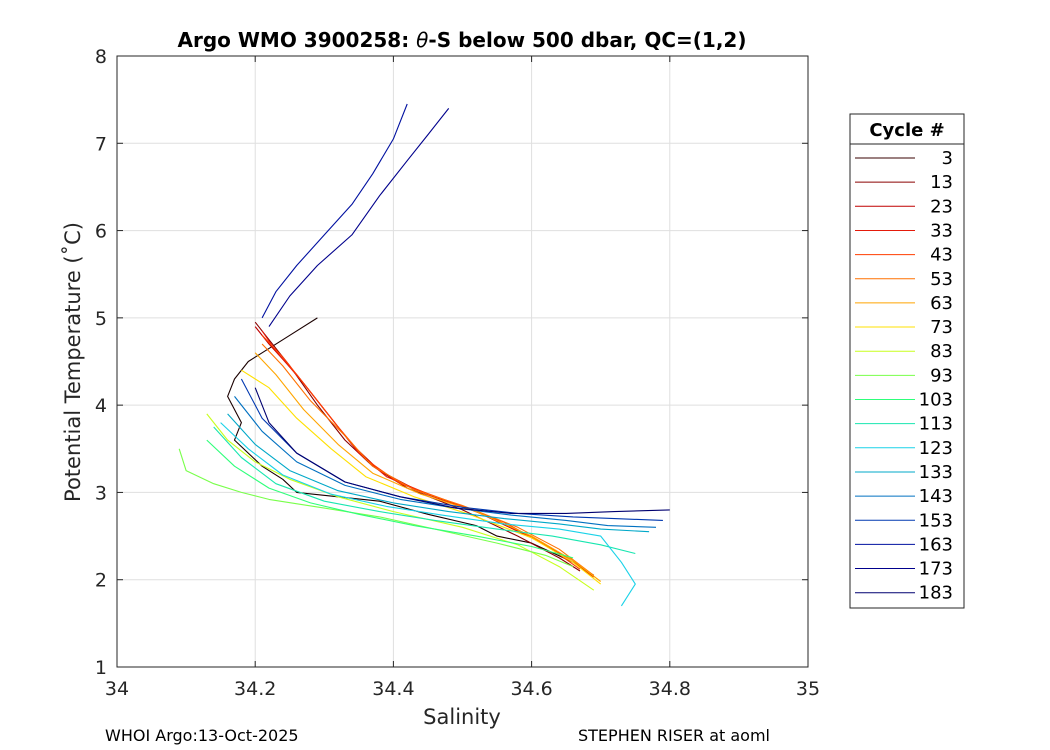  What do you see at coordinates (101, 581) in the screenshot?
I see `y-tick-label: 2` at bounding box center [101, 581].